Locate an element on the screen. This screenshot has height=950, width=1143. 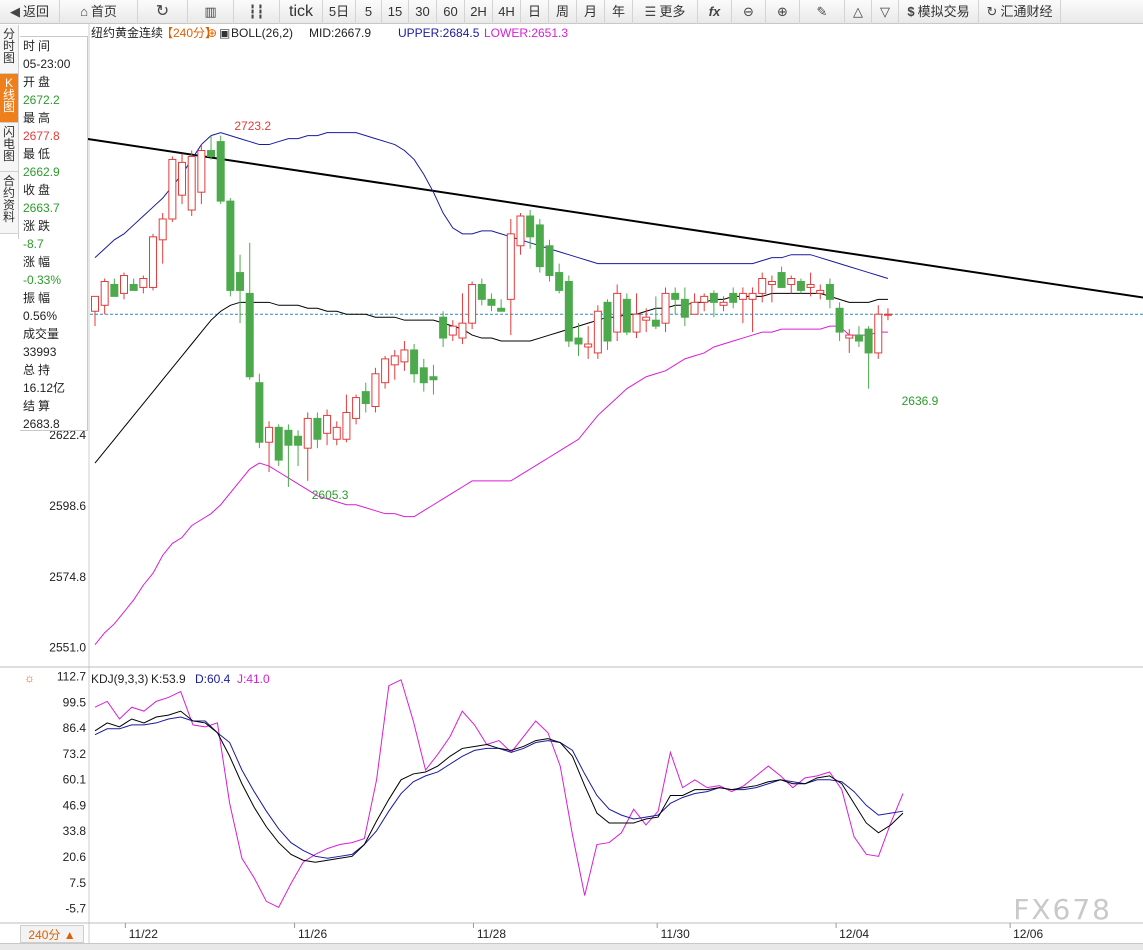
price-annotation: 2605.3 is located at coordinates (330, 495).